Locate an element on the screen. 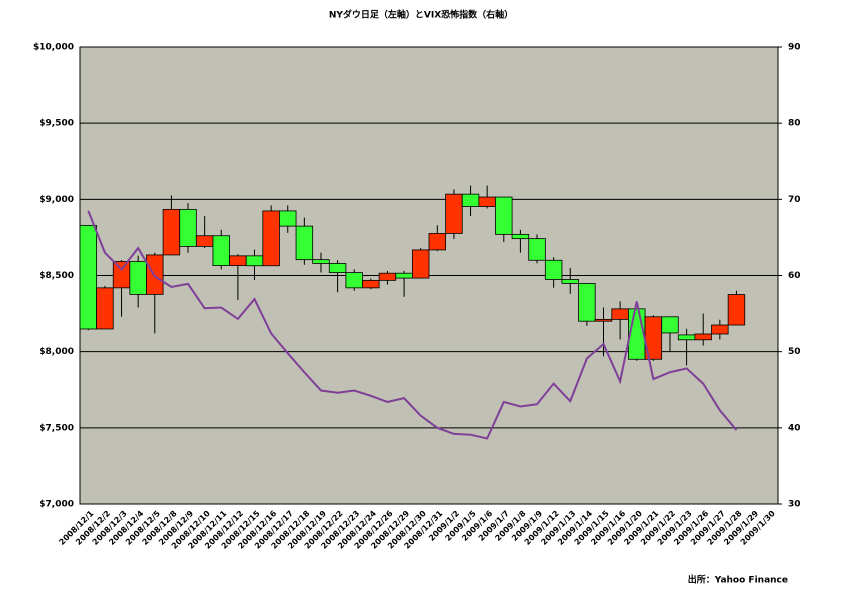 This screenshot has height=599, width=842. y-tick-label: $8,500 is located at coordinates (56, 276).